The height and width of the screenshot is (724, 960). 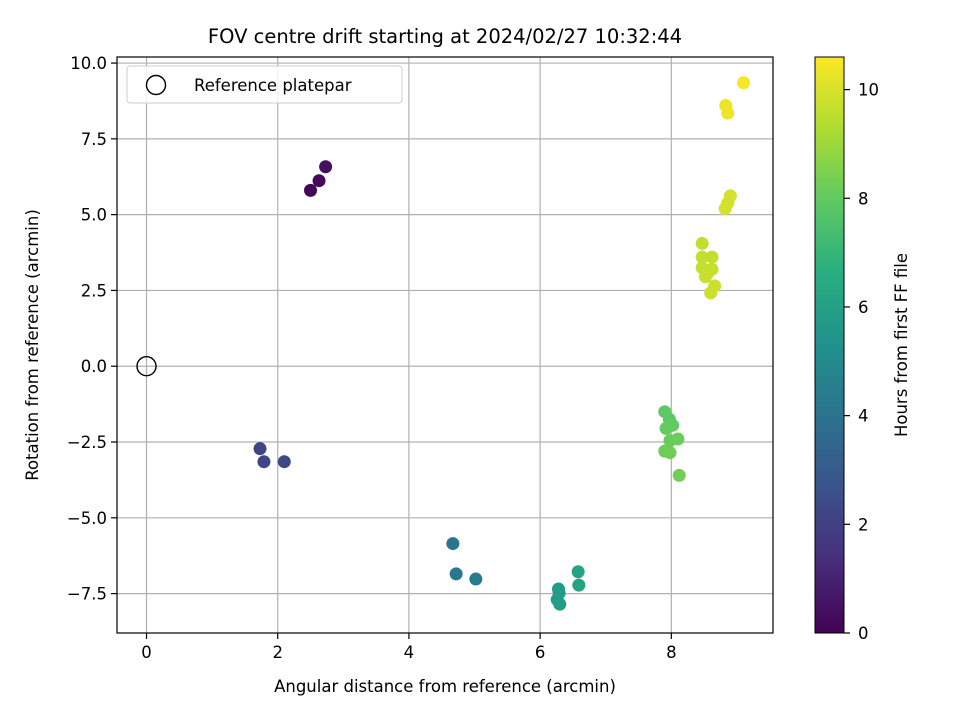 I want to click on x-axis-ticks: 0 2 4 6 8, so click(x=409, y=647).